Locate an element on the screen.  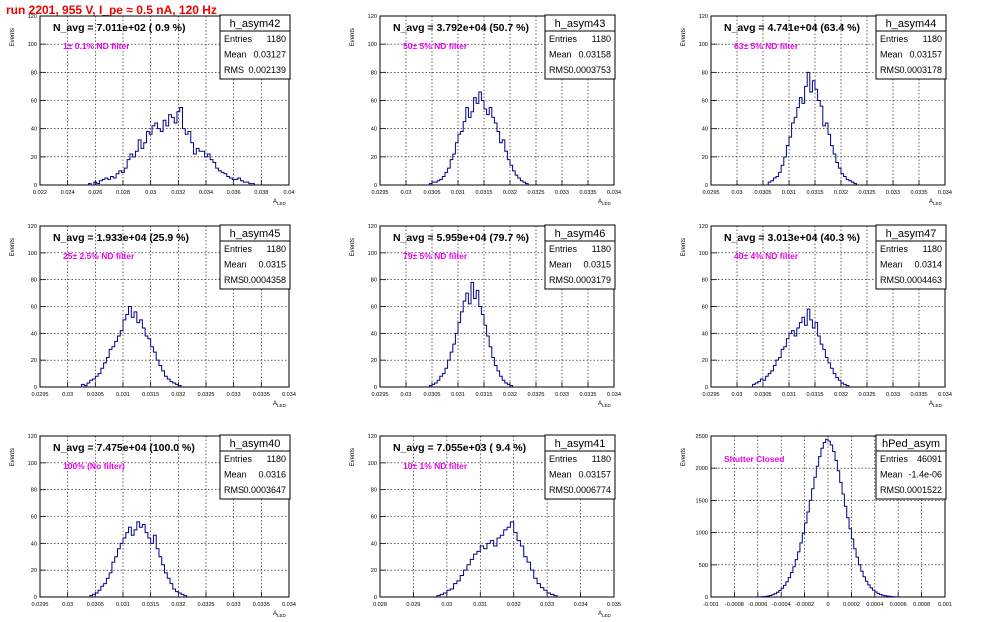
n-avg-header: N_avg = 3.792e+04 (50.7 %) is located at coordinates (461, 28).